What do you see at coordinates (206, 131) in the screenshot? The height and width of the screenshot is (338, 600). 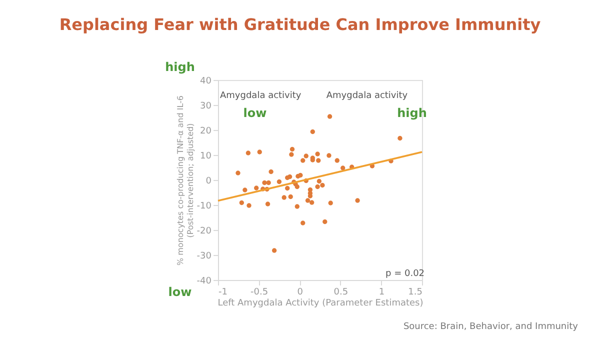 I see `y-tick-label: 20` at bounding box center [206, 131].